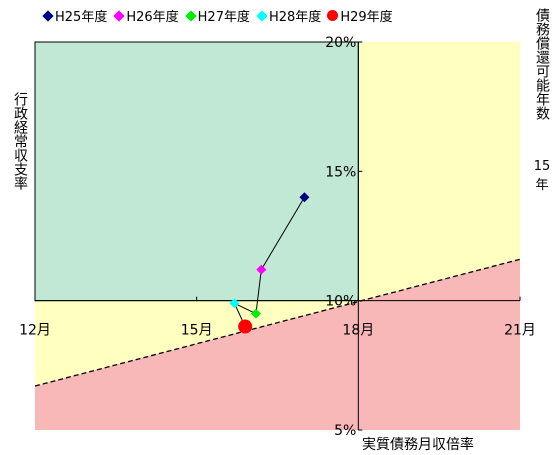 This screenshot has height=455, width=553. I want to click on legend-item: H27年度, so click(217, 15).